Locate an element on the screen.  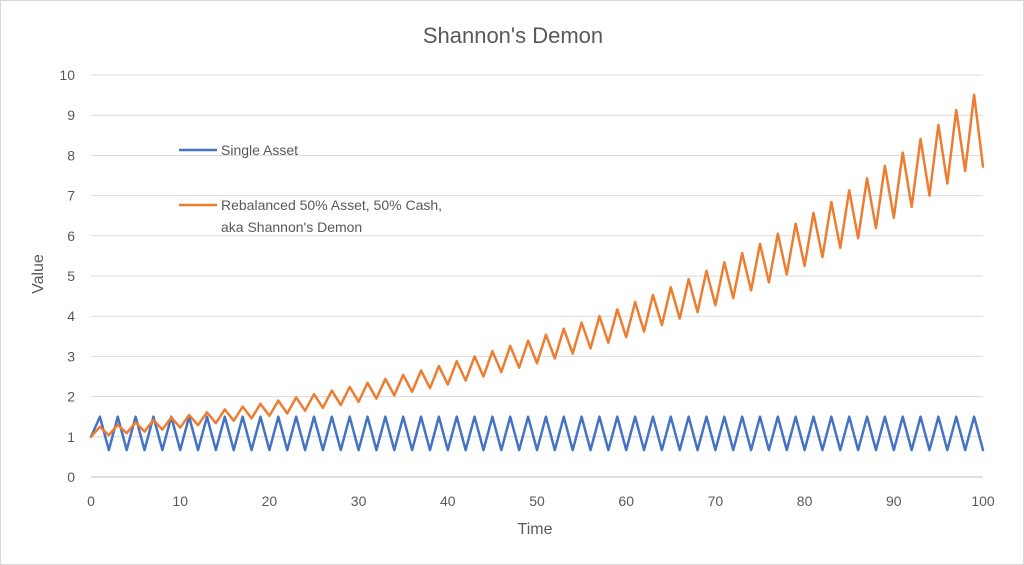
x-tick-label: 10 is located at coordinates (180, 501).